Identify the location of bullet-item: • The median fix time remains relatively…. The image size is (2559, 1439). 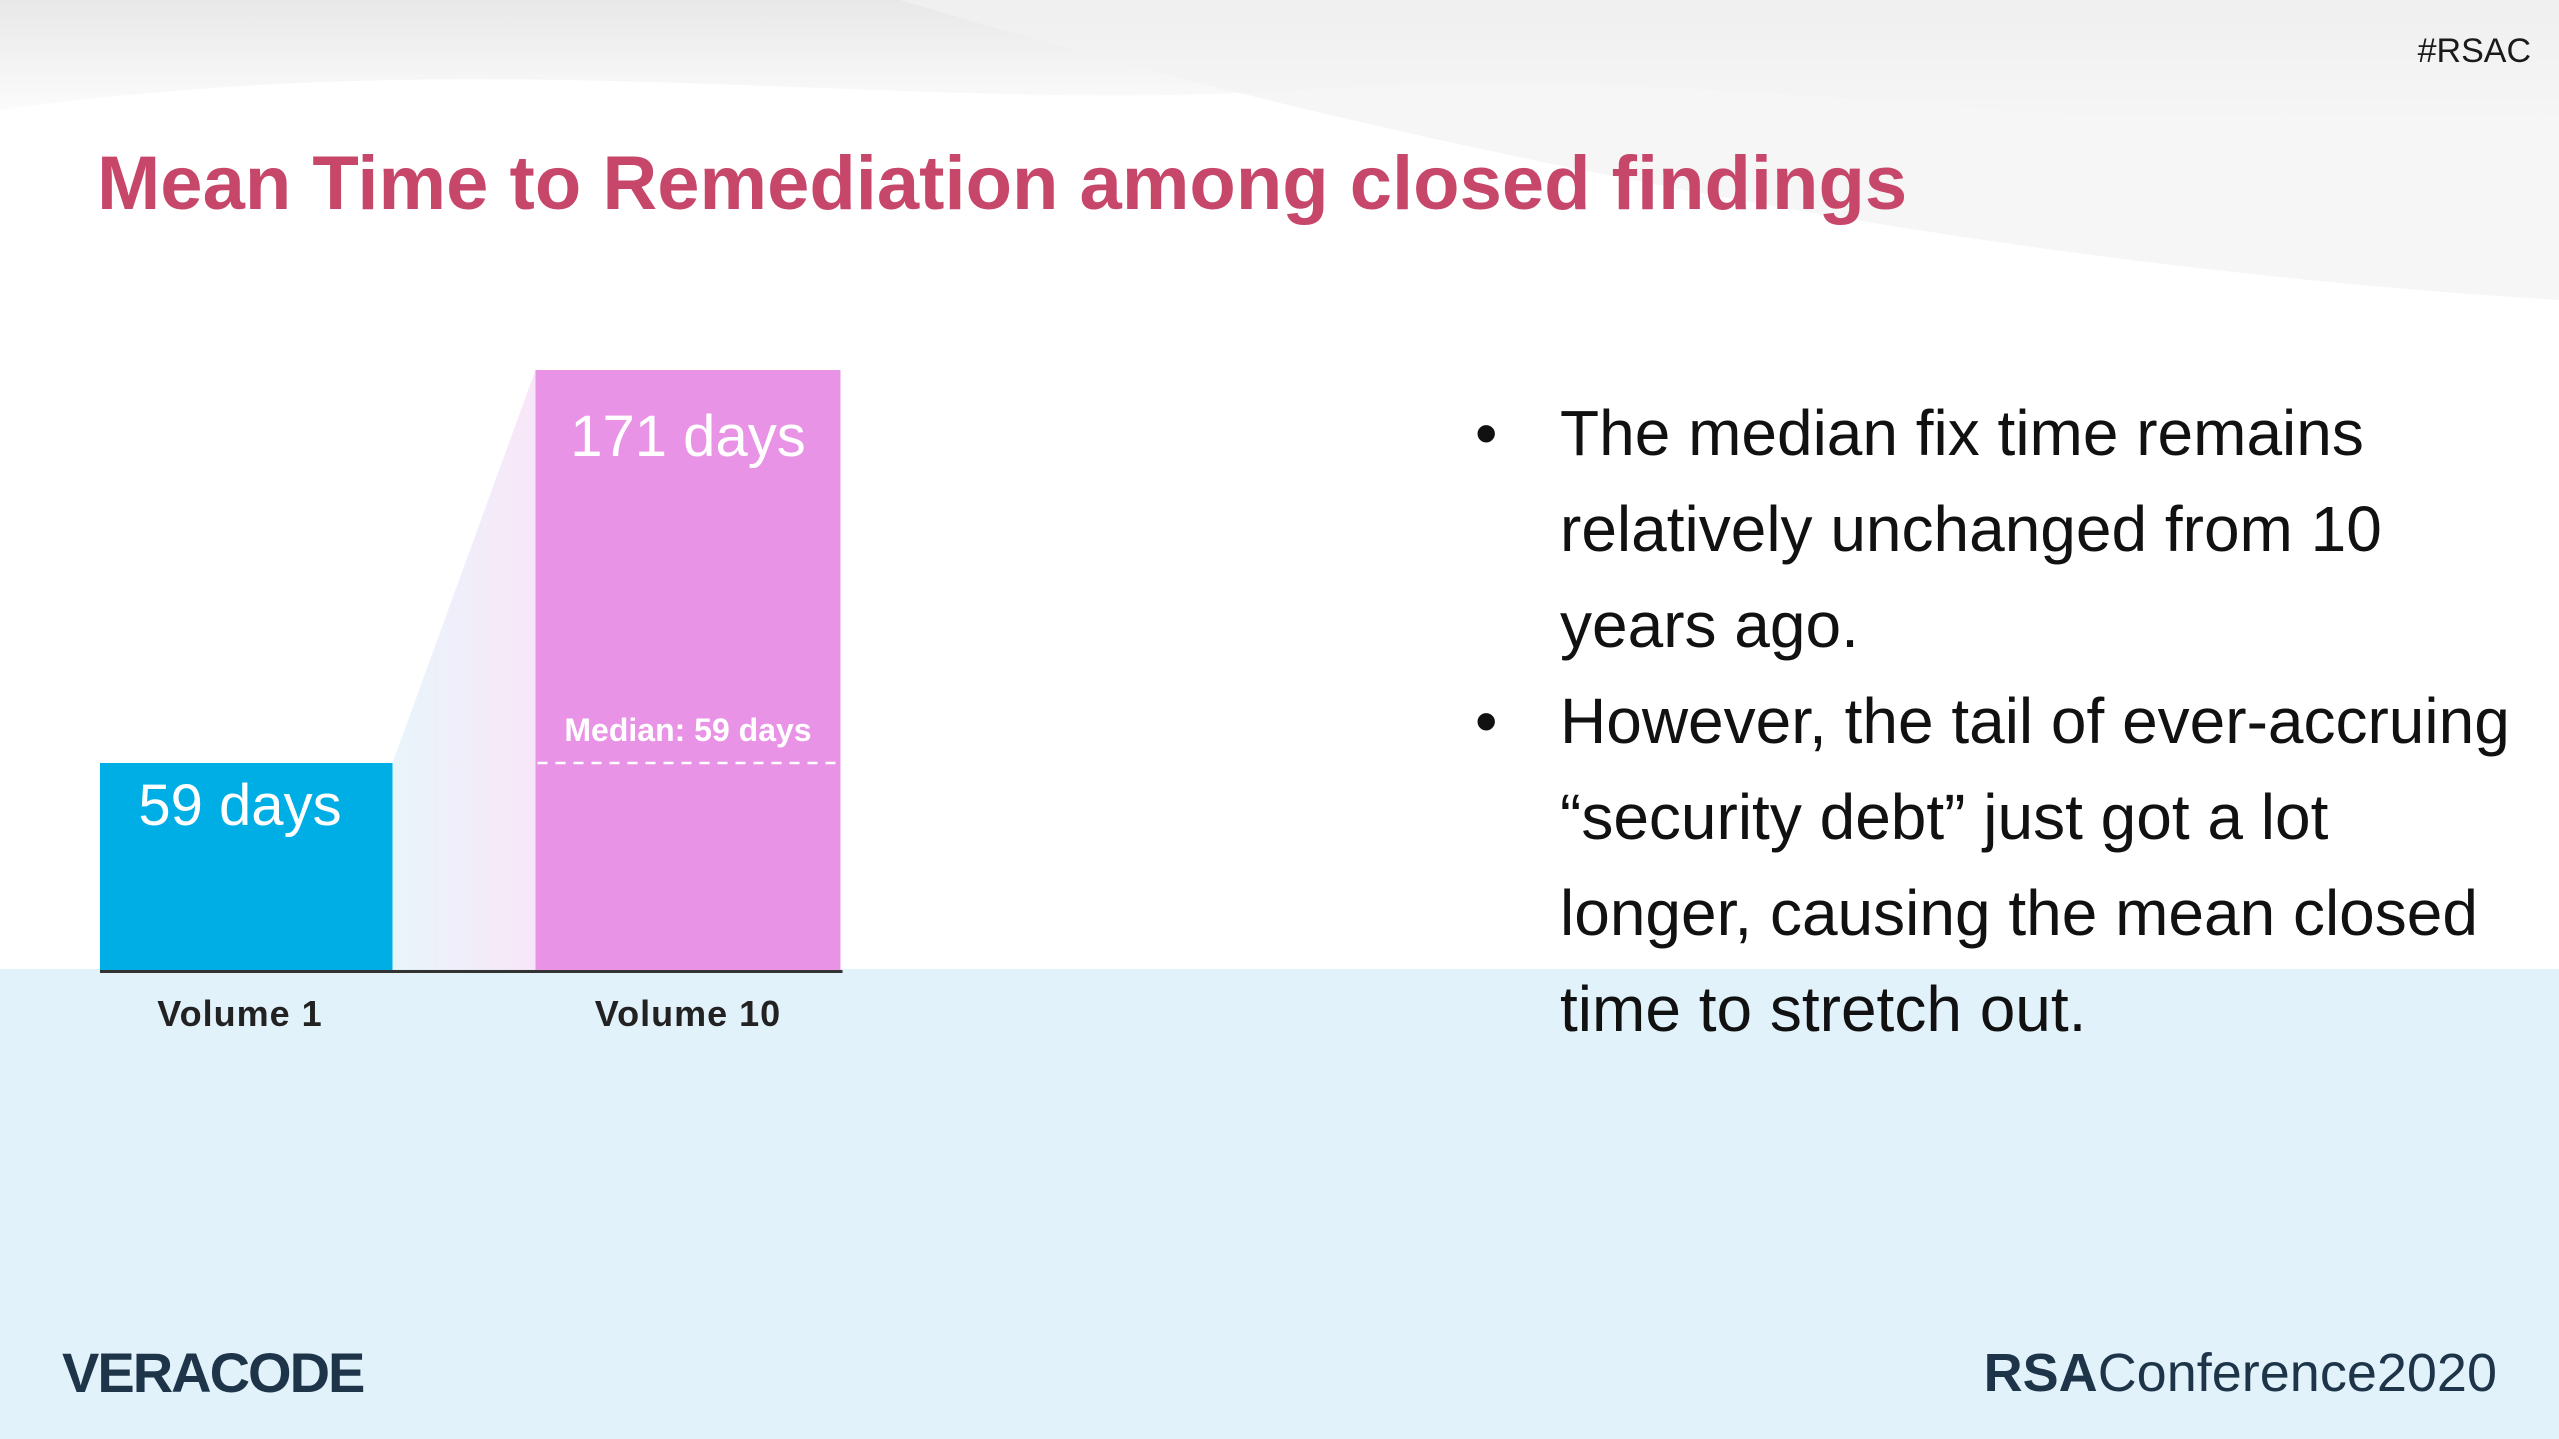
(2005, 529).